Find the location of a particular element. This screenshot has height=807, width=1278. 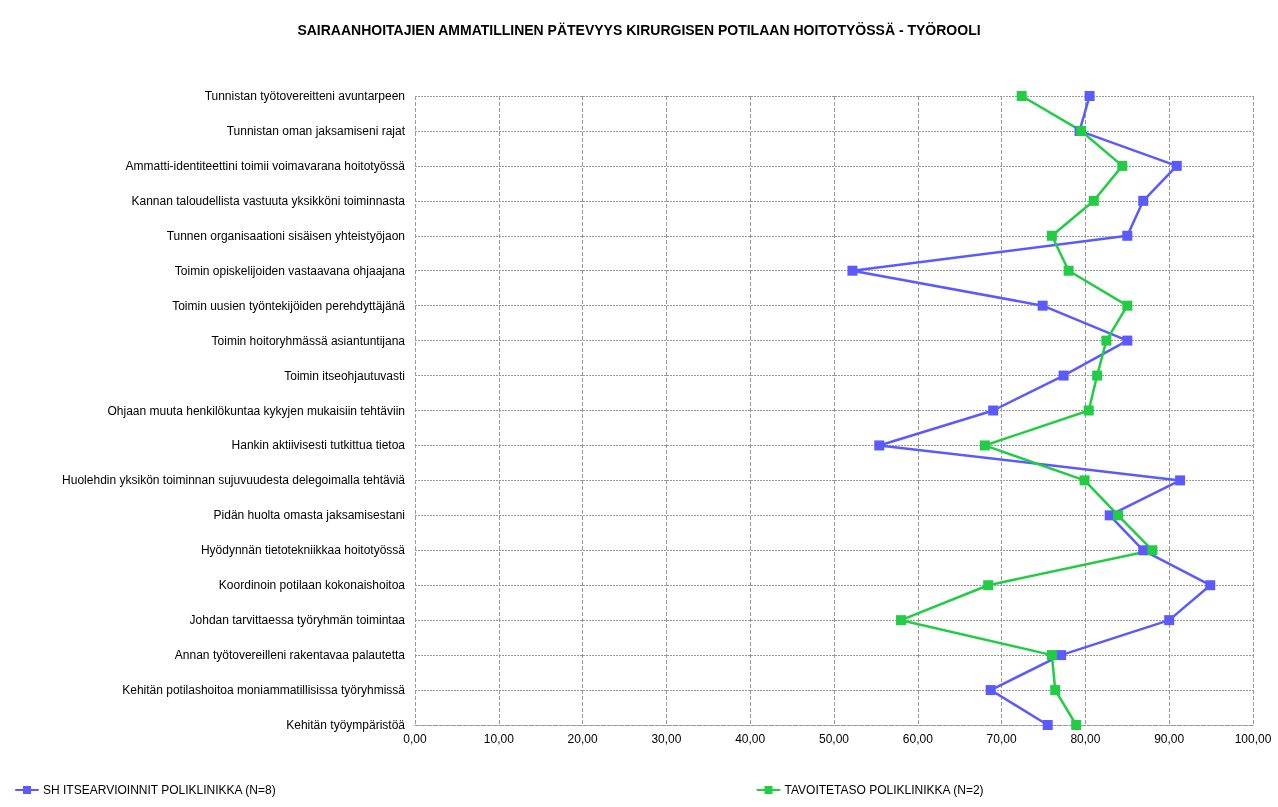

y-tick-label: Toimin itseohjautuvasti is located at coordinates (344, 375).